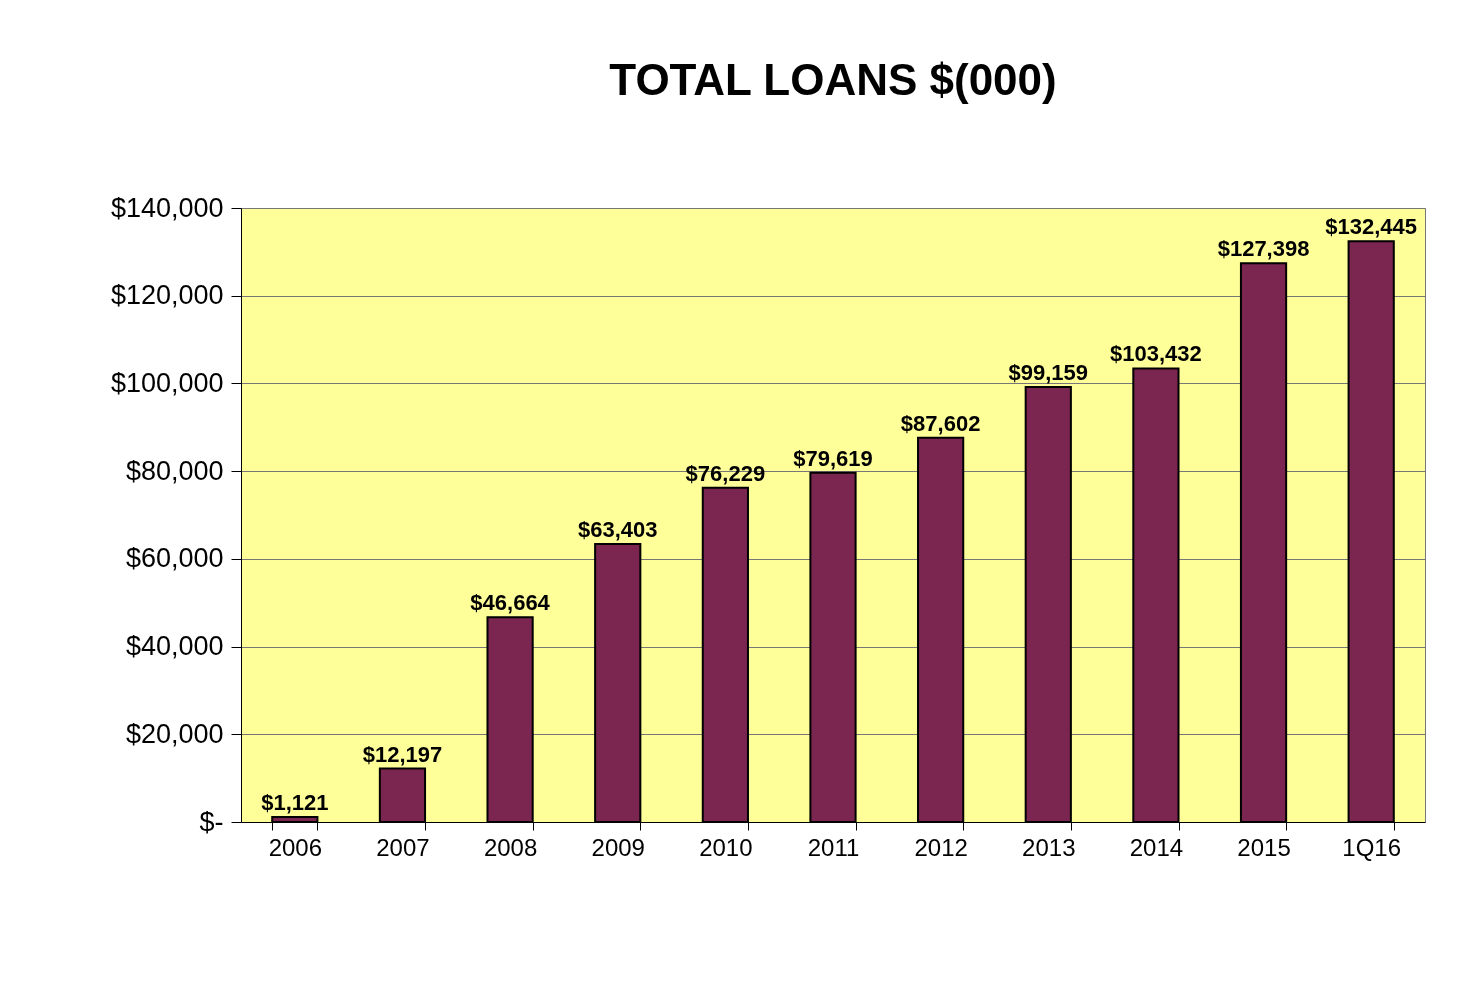 This screenshot has height=992, width=1470. Describe the element at coordinates (510, 847) in the screenshot. I see `x-tick-label: 2008` at that location.